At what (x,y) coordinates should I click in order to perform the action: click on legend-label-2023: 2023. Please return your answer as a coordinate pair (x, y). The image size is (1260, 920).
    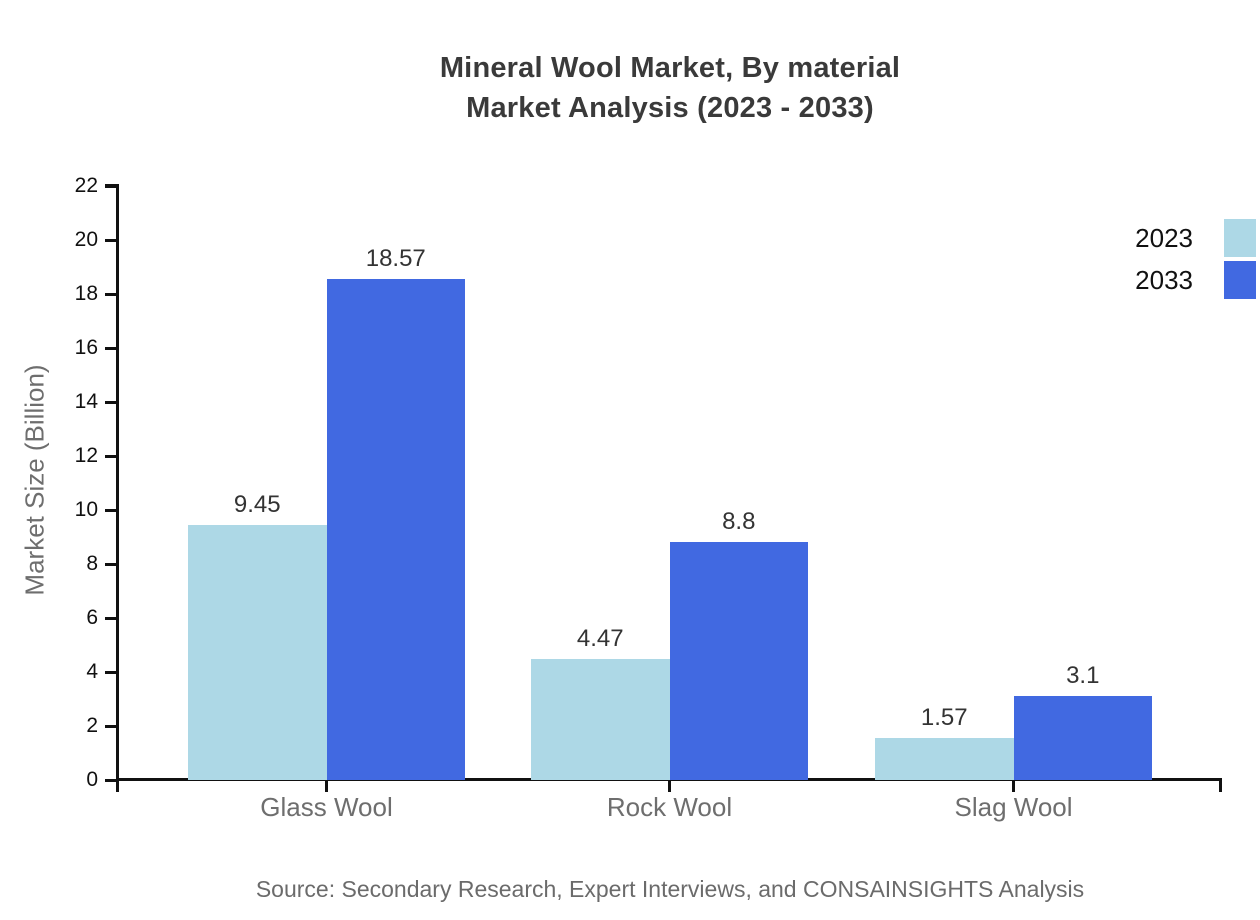
    Looking at the image, I should click on (1164, 238).